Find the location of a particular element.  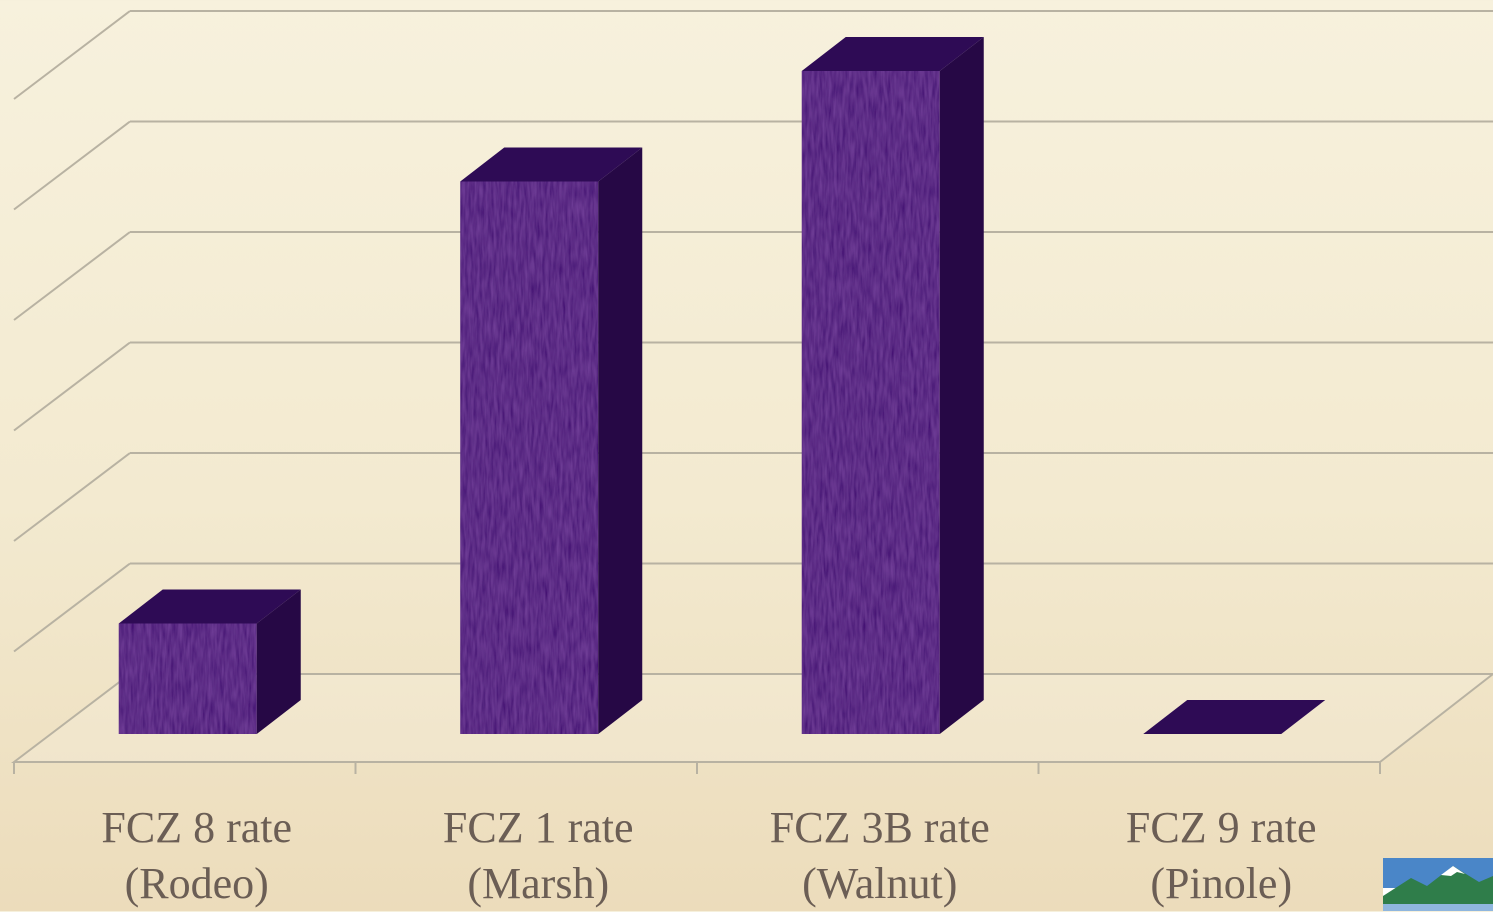

floor-plane is located at coordinates (752, 718).